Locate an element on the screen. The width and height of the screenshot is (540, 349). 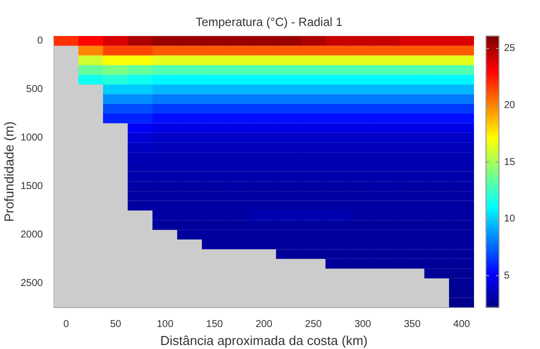
y-tick-label: 0 is located at coordinates (40, 41).